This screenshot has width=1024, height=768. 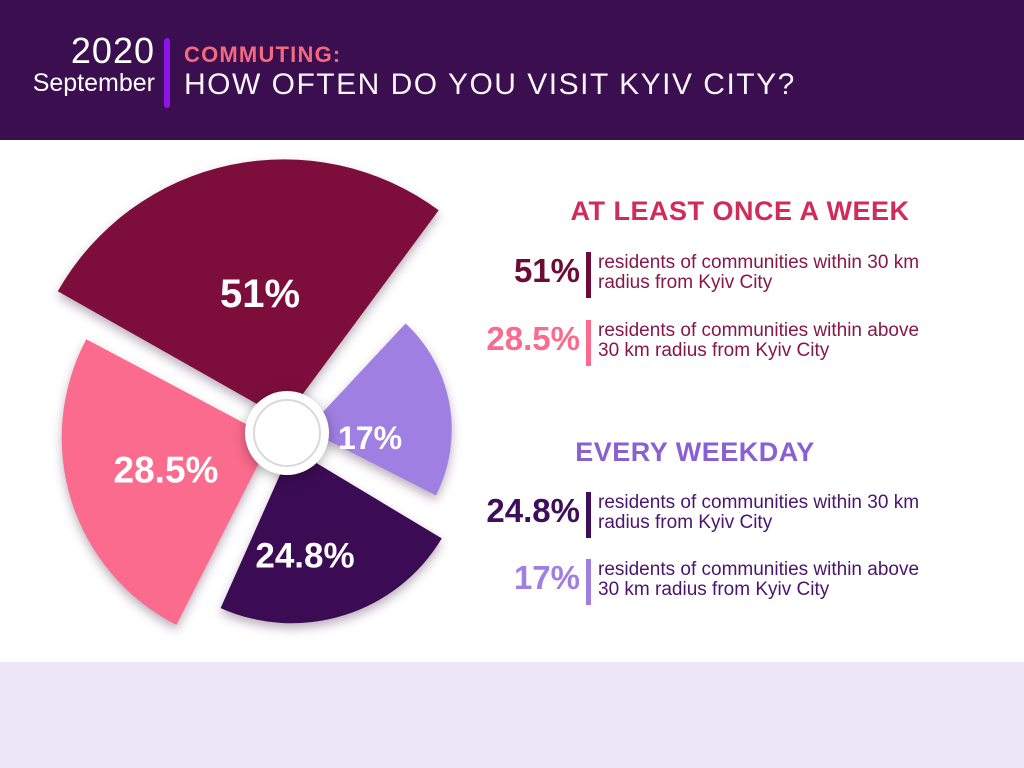 I want to click on page-title: HOW OFTEN DO YOU VISIT KYIV CITY?, so click(x=490, y=84).